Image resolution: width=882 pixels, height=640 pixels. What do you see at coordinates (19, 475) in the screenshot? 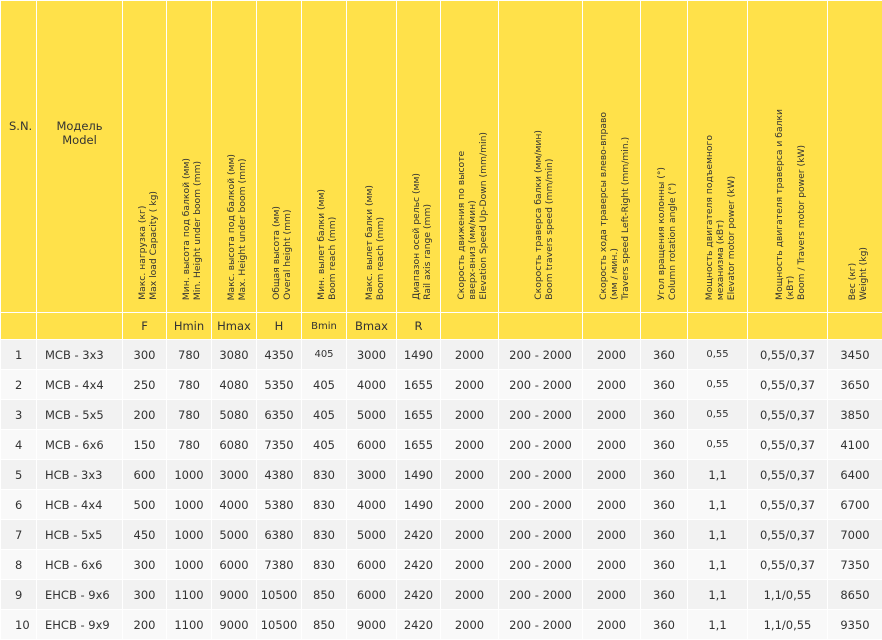
I see `cell-n: 5` at bounding box center [19, 475].